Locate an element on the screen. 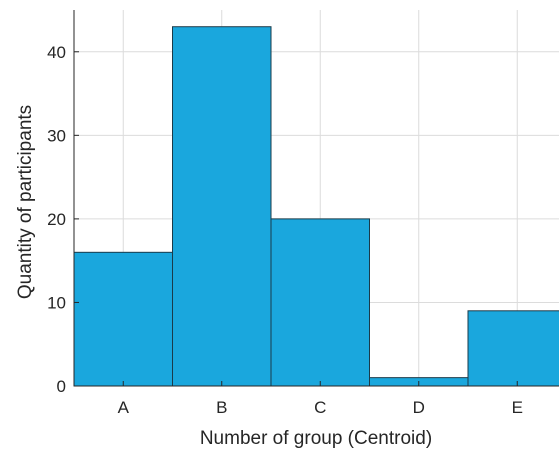 This screenshot has height=452, width=559. y-tick-label: 0 is located at coordinates (61, 386).